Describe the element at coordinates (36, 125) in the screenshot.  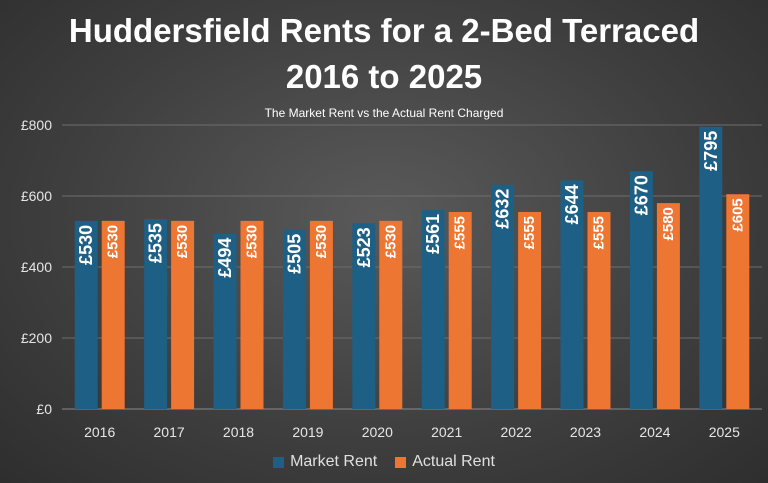
I see `y-tick-label: £800` at that location.